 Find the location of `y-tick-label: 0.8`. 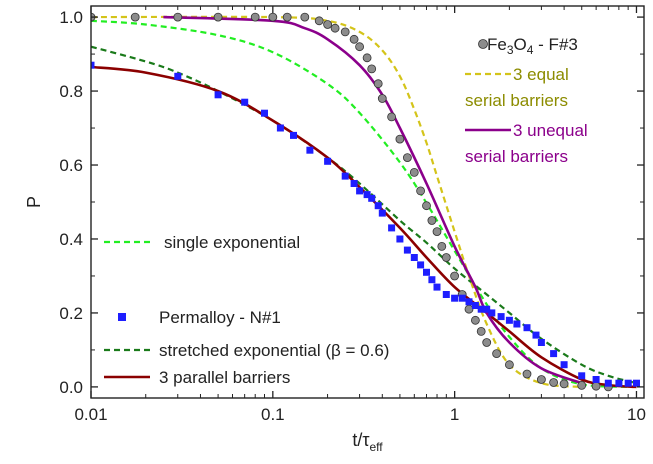

y-tick-label: 0.8 is located at coordinates (71, 91).